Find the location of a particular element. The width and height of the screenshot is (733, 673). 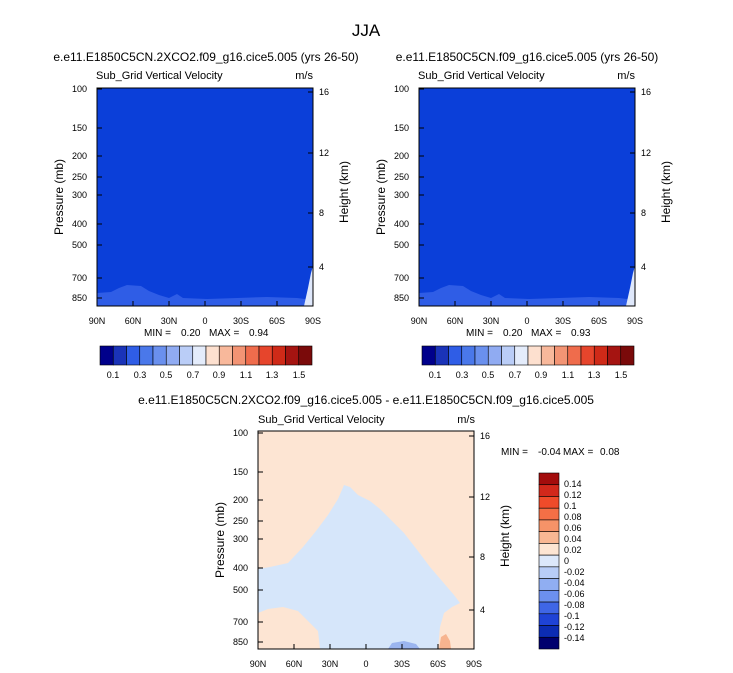

colorbar-label: 0.14 is located at coordinates (573, 484).